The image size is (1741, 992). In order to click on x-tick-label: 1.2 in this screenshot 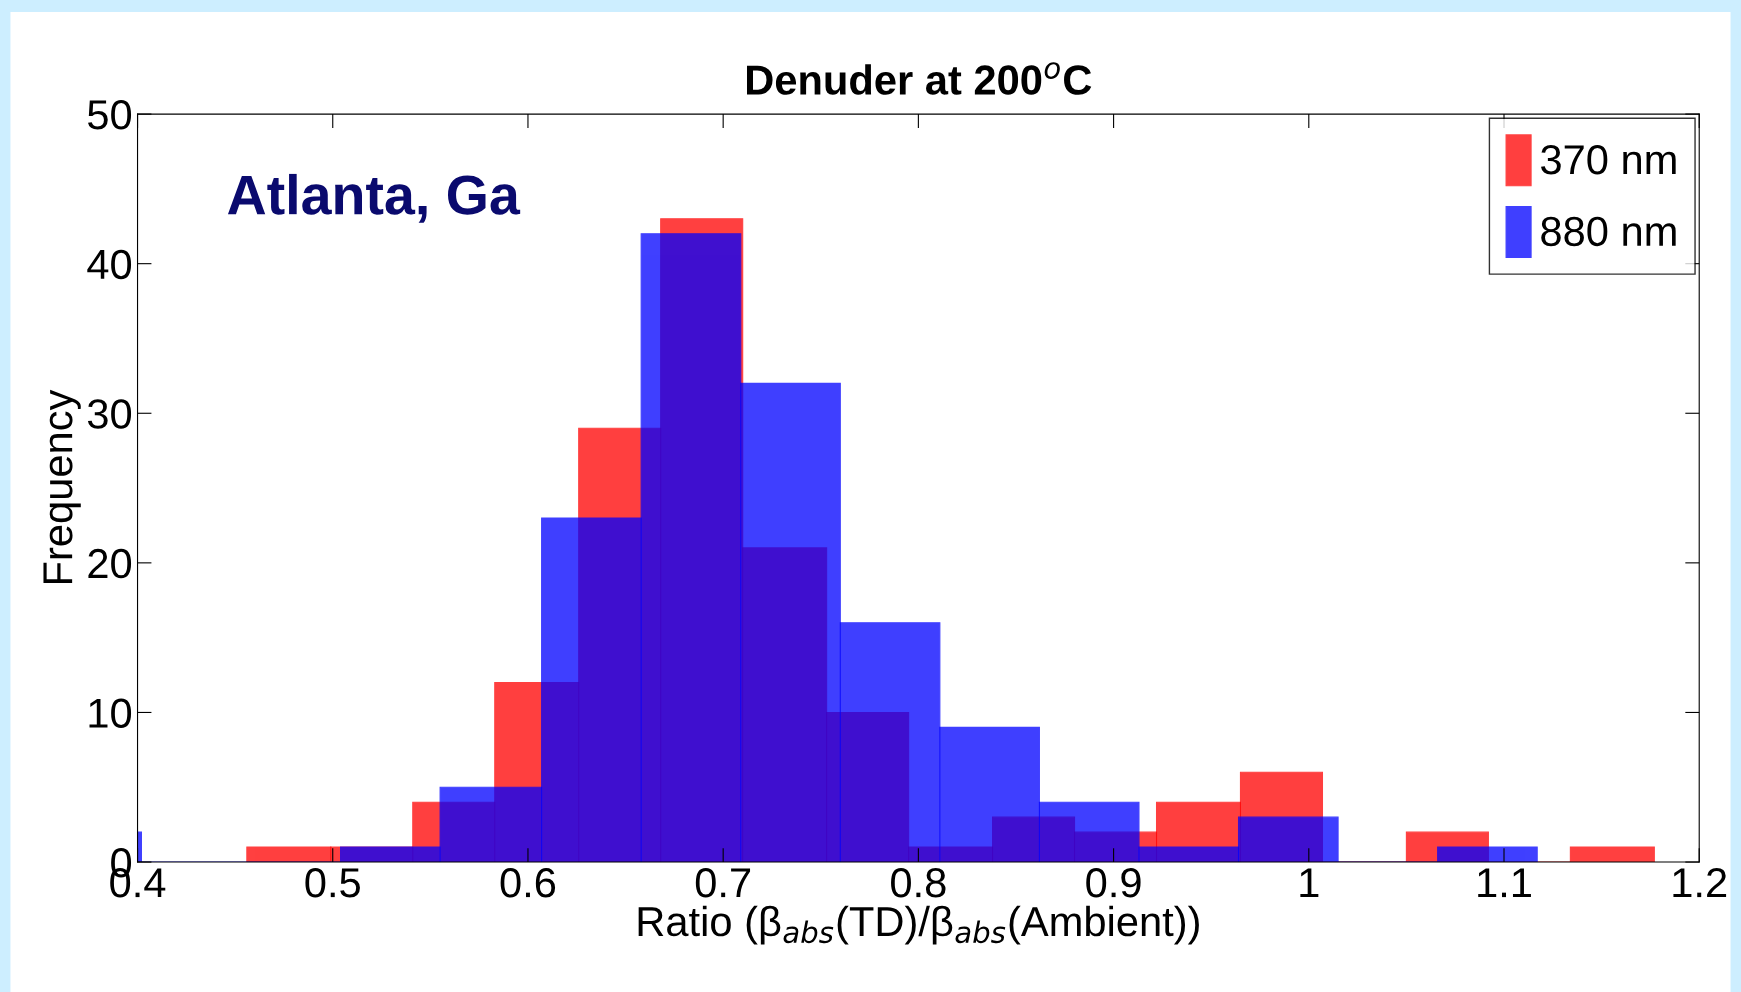, I will do `click(1700, 883)`.